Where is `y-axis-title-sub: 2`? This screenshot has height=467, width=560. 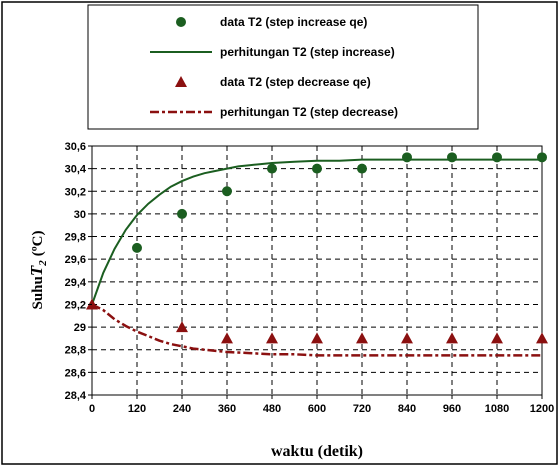 y-axis-title-sub: 2 is located at coordinates (43, 263).